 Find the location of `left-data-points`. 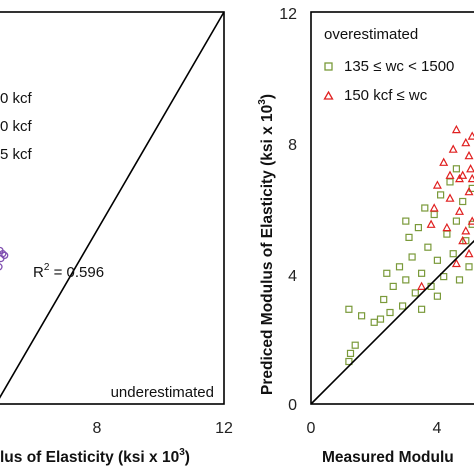

left-data-points is located at coordinates (4, 258).